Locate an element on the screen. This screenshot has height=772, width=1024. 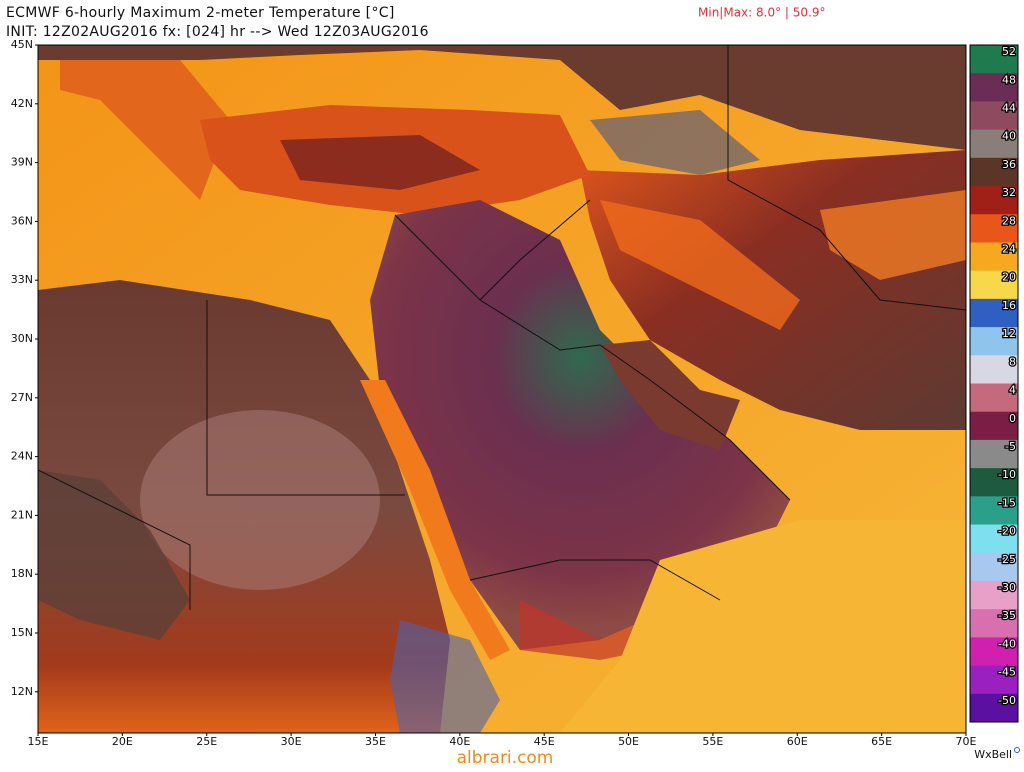
colorbar-label: 20 is located at coordinates (1009, 277).